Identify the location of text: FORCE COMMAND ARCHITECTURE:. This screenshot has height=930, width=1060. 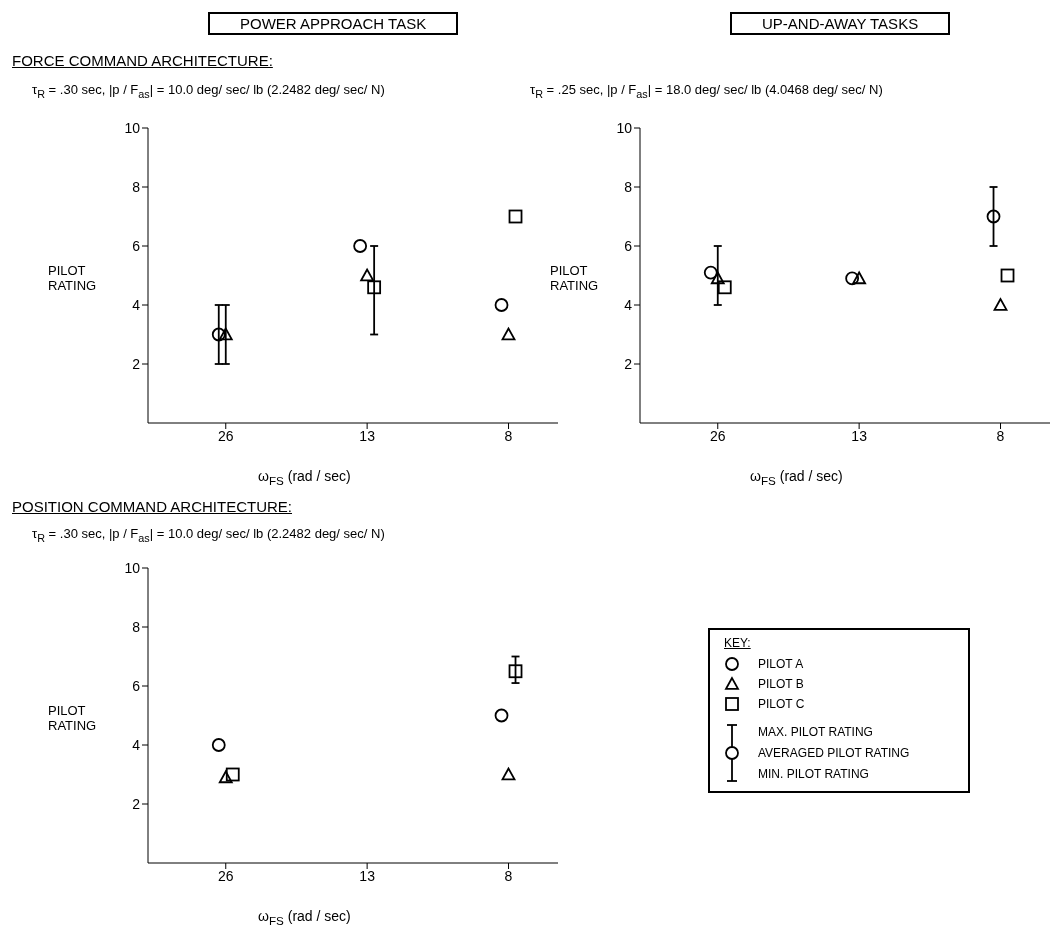
(142, 60).